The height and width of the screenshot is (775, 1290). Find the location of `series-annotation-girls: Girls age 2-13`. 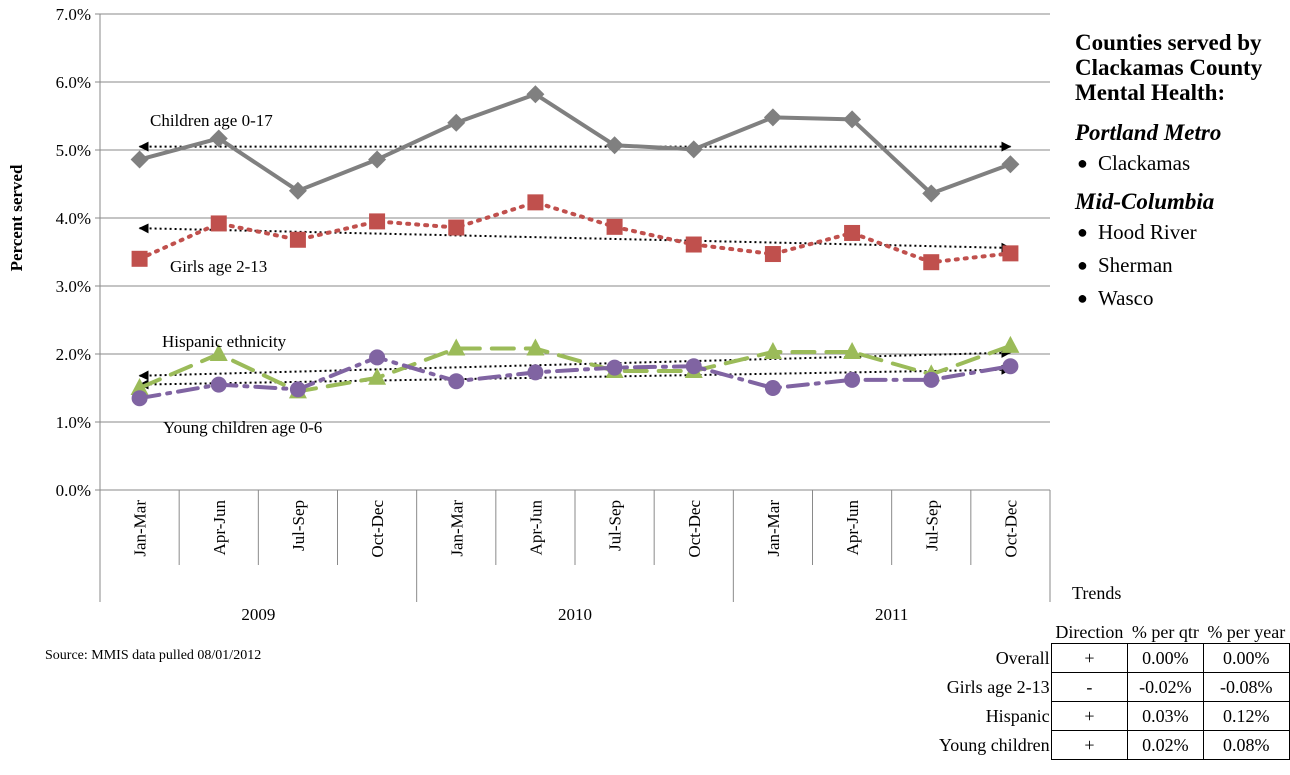

series-annotation-girls: Girls age 2-13 is located at coordinates (218, 266).